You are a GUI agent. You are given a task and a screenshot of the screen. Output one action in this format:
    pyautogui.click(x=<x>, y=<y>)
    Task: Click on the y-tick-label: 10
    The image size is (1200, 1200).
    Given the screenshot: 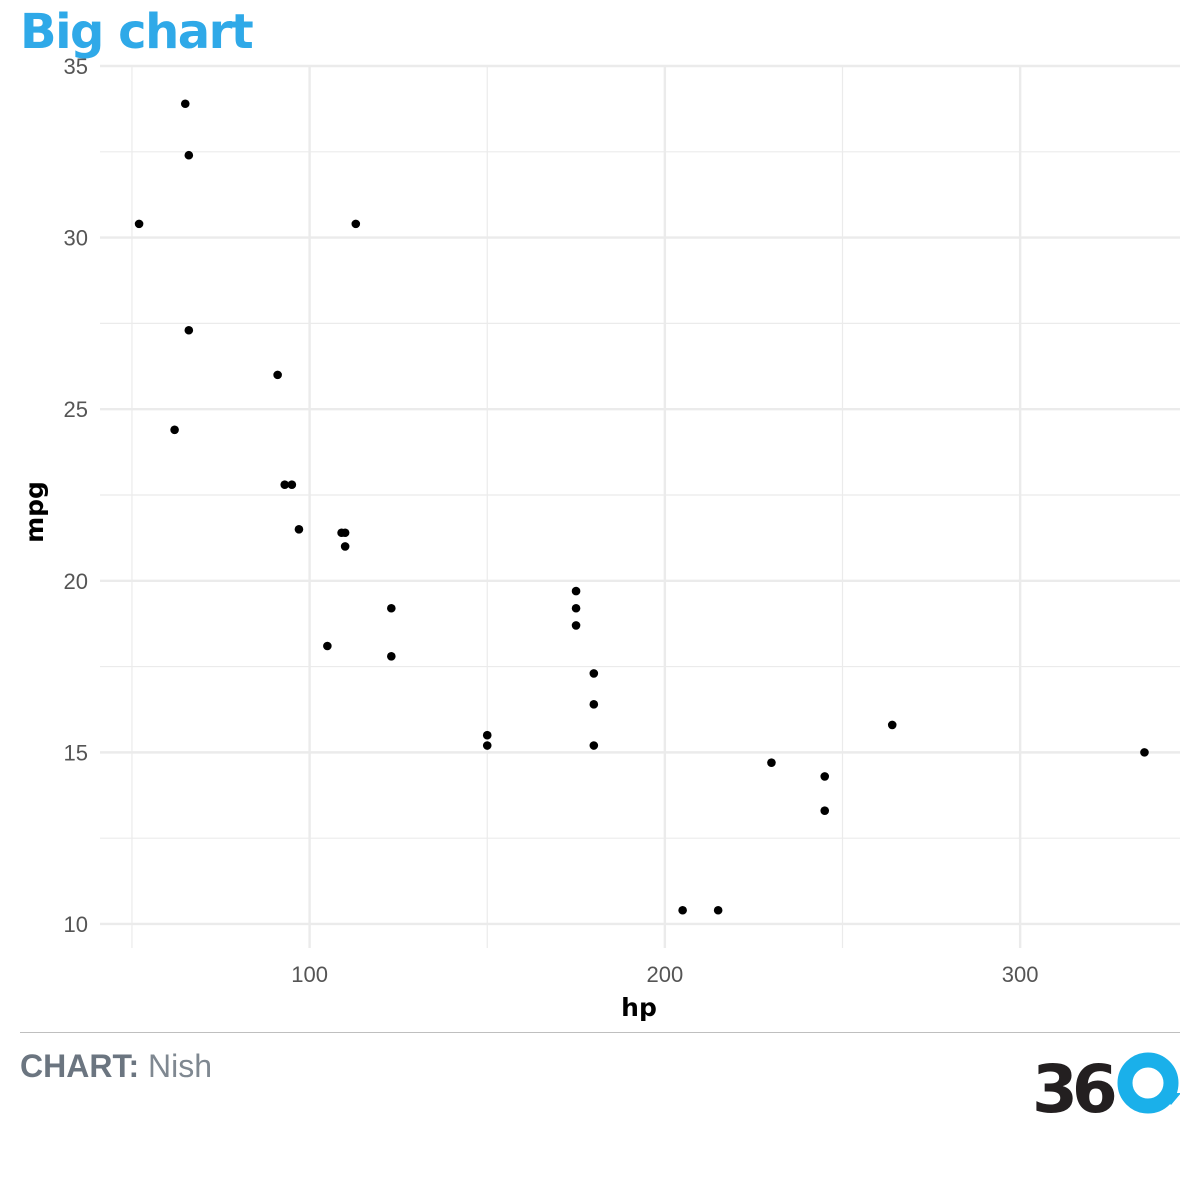 What is the action you would take?
    pyautogui.click(x=76, y=924)
    